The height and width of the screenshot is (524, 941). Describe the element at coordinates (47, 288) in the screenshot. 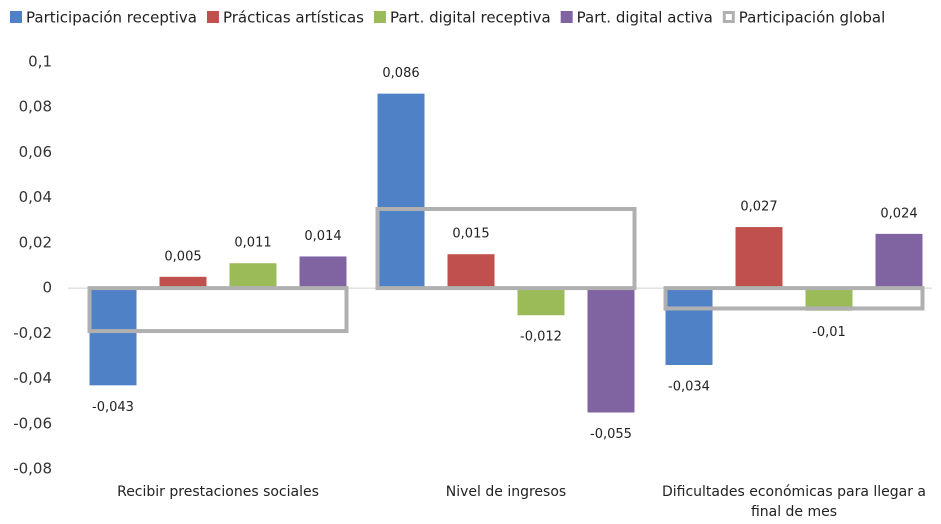

I see `y-tick-label: 0` at that location.